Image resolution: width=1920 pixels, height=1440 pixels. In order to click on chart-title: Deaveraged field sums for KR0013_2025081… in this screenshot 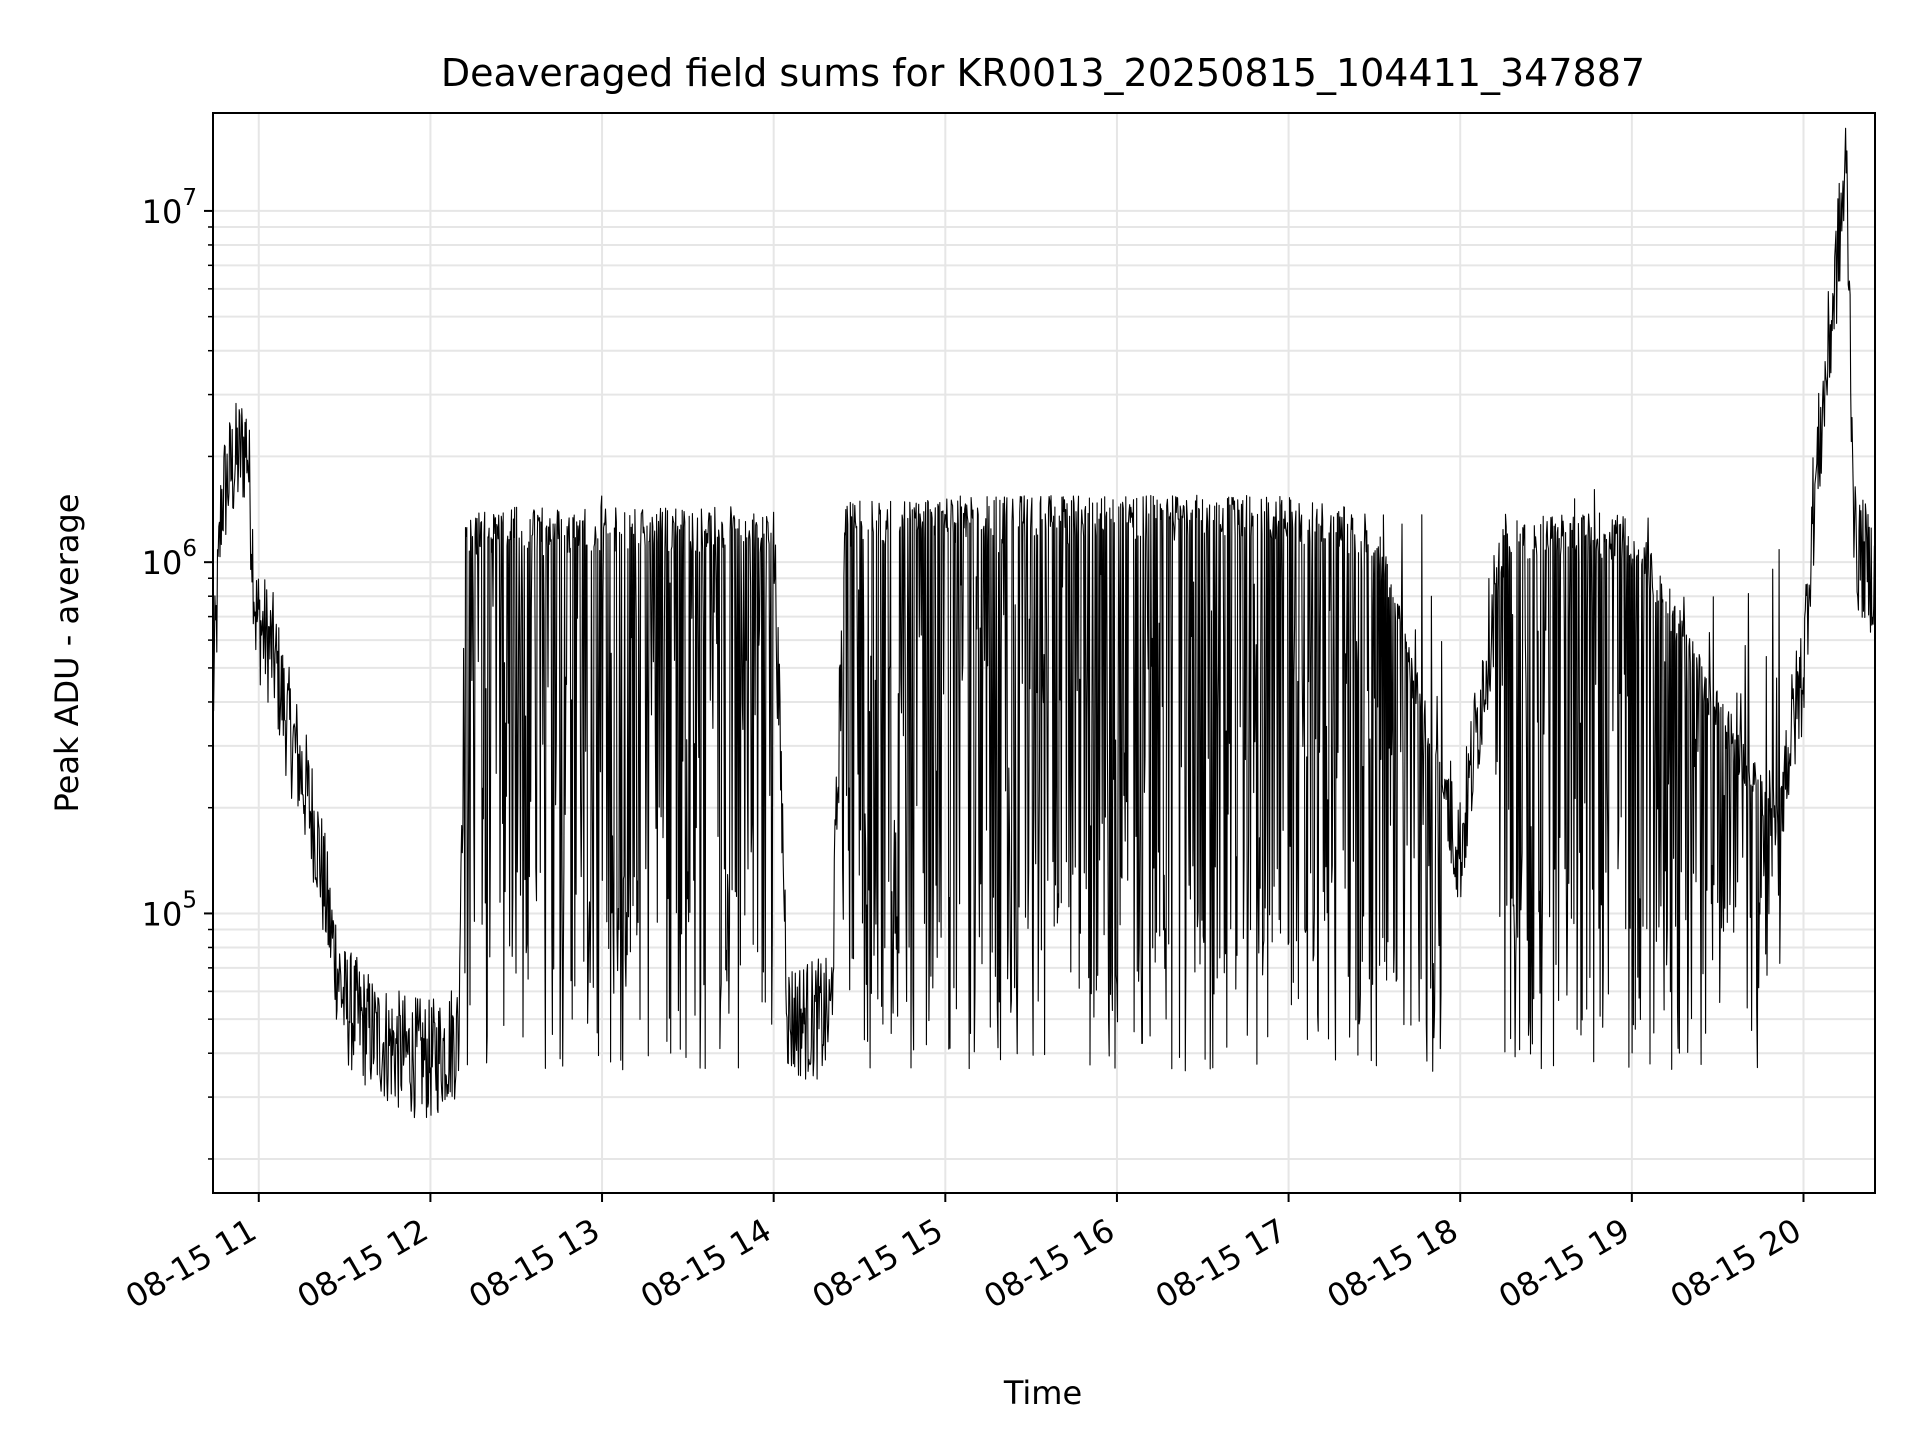, I will do `click(1043, 73)`.